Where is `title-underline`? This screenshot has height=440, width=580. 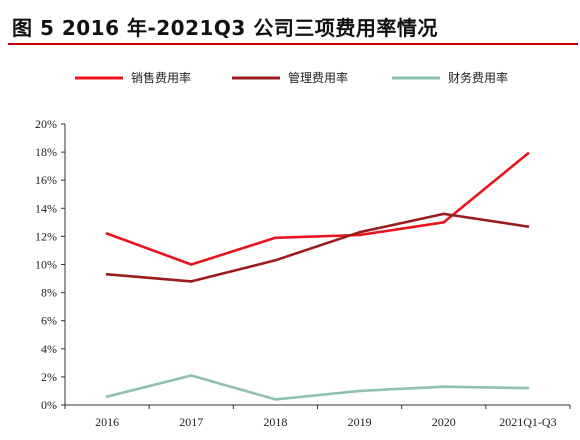 title-underline is located at coordinates (293, 44).